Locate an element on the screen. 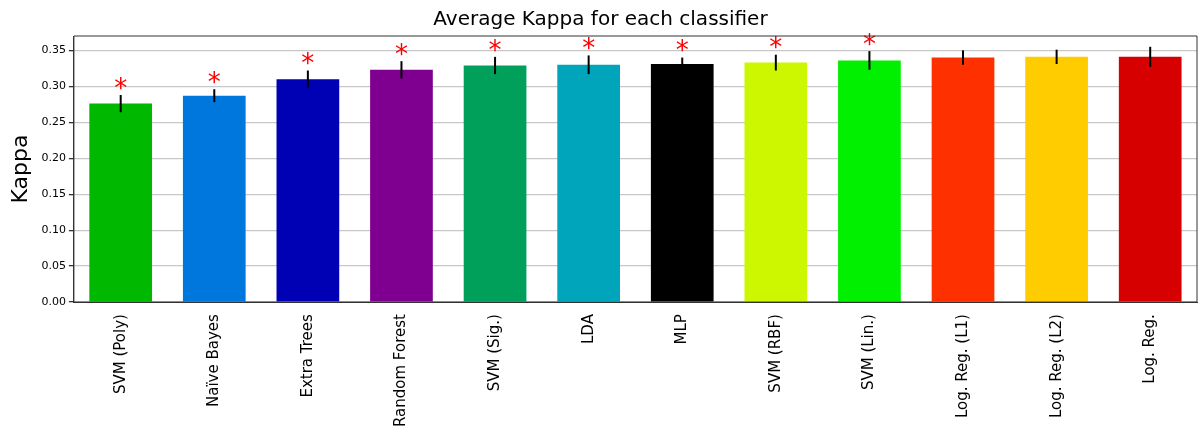  x-tick-label: SVM (Lin.) is located at coordinates (868, 352).